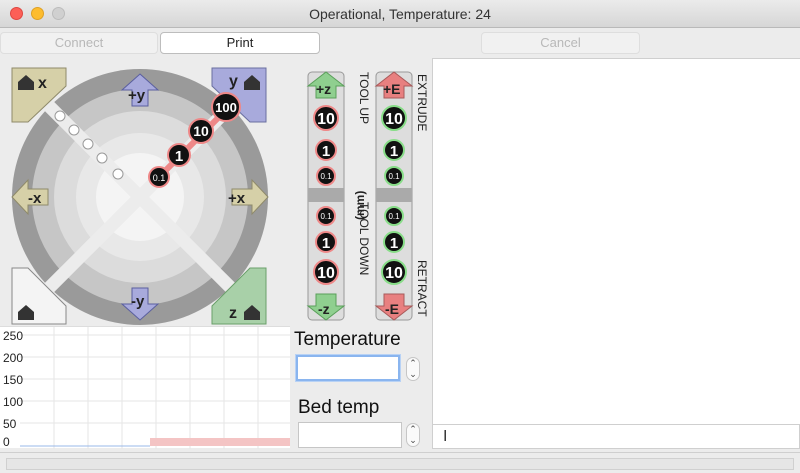 Image resolution: width=800 pixels, height=473 pixels. I want to click on text-cursor-icon: I, so click(445, 436).